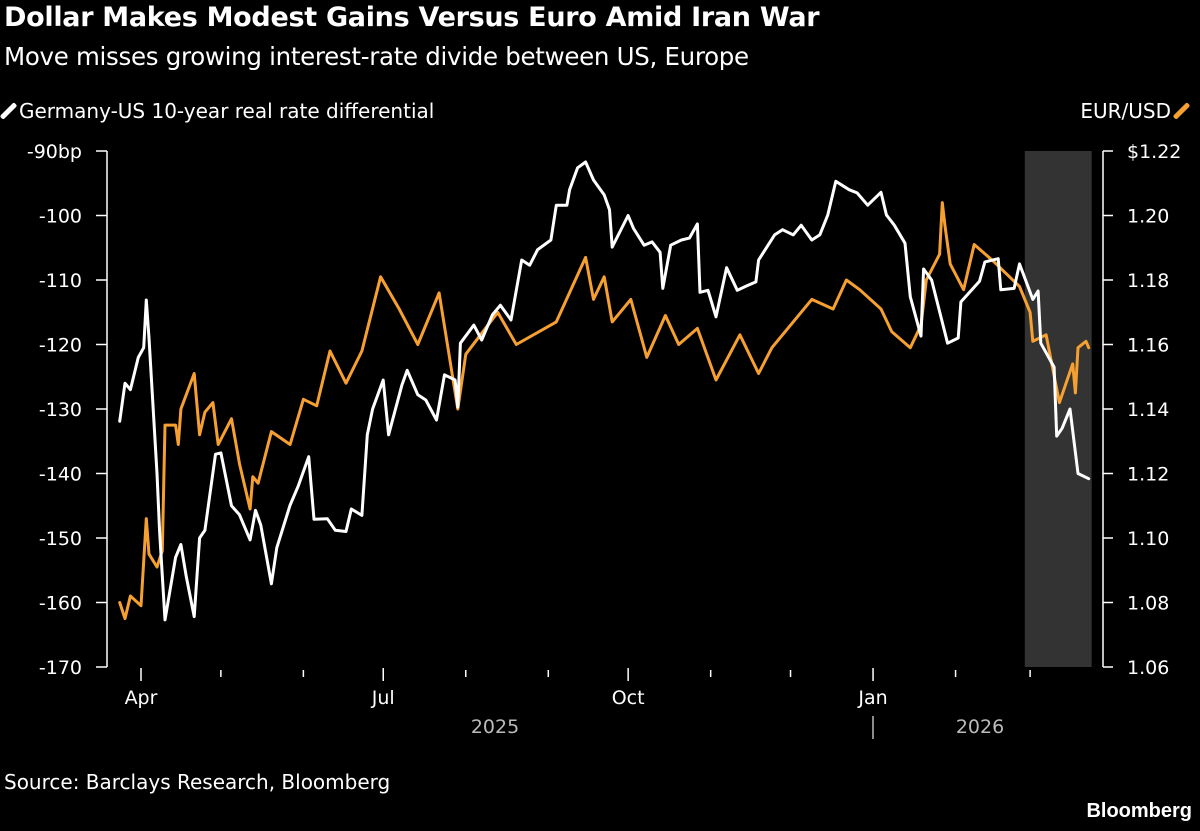 This screenshot has width=1200, height=831. Describe the element at coordinates (60, 475) in the screenshot. I see `left-axis-tick-label: -140` at that location.